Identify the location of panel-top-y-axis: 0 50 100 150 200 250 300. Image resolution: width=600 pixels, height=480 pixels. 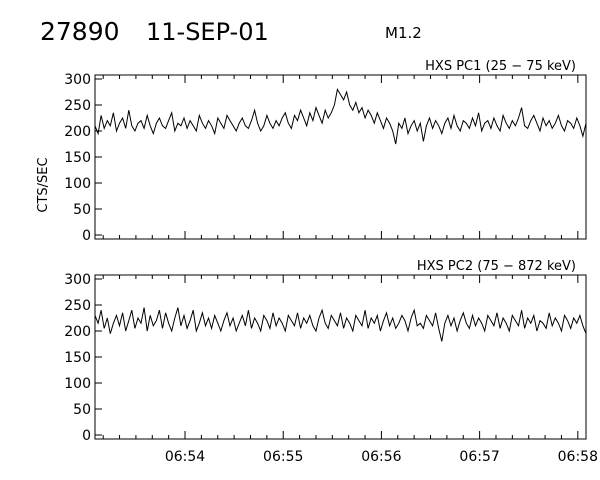
(83, 158).